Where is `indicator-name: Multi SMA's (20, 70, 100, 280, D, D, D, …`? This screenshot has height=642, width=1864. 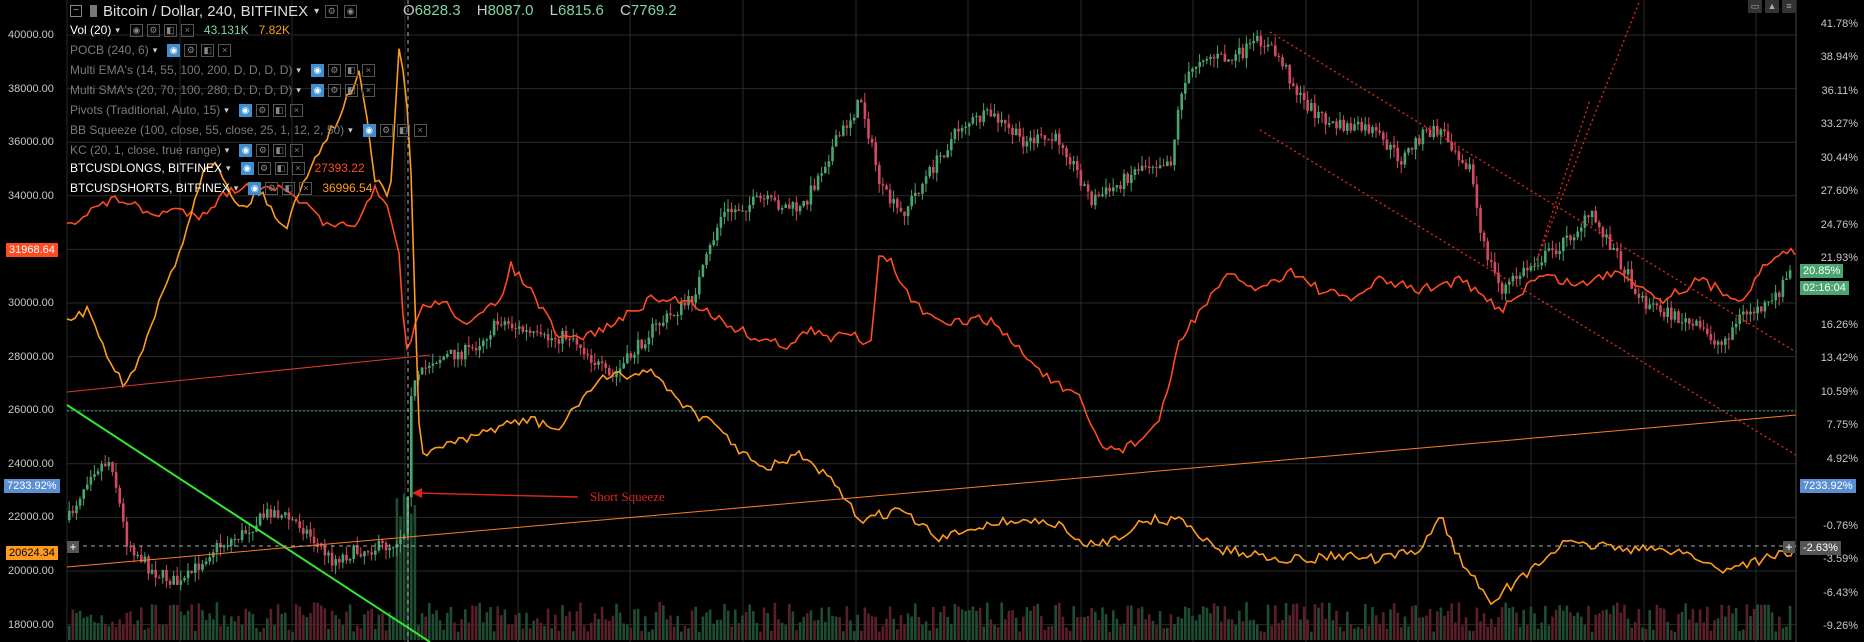
indicator-name: Multi SMA's (20, 70, 100, 280, D, D, D, … is located at coordinates (181, 90).